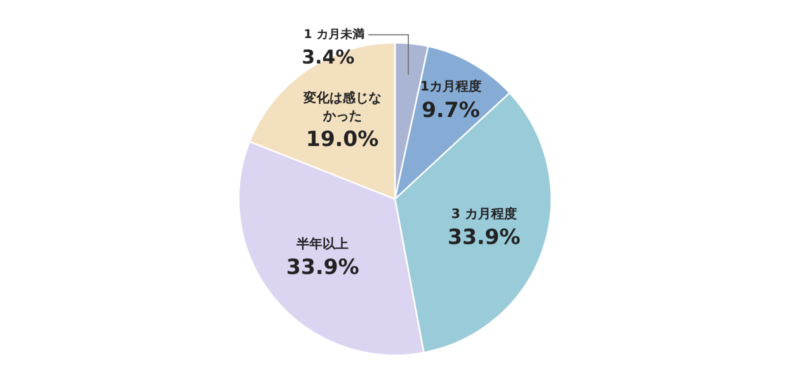 The width and height of the screenshot is (790, 376). What do you see at coordinates (451, 86) in the screenshot?
I see `slice-label: 1カ月程度` at bounding box center [451, 86].